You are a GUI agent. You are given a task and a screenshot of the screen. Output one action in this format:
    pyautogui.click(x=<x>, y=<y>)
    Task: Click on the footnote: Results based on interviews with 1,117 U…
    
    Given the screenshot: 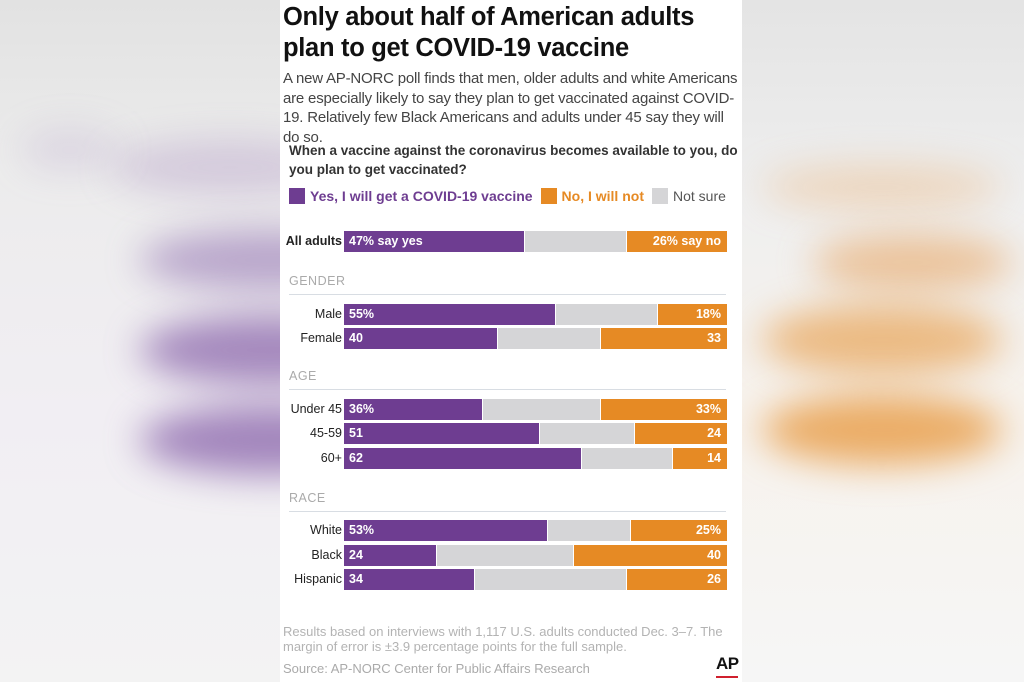 What is the action you would take?
    pyautogui.click(x=503, y=639)
    